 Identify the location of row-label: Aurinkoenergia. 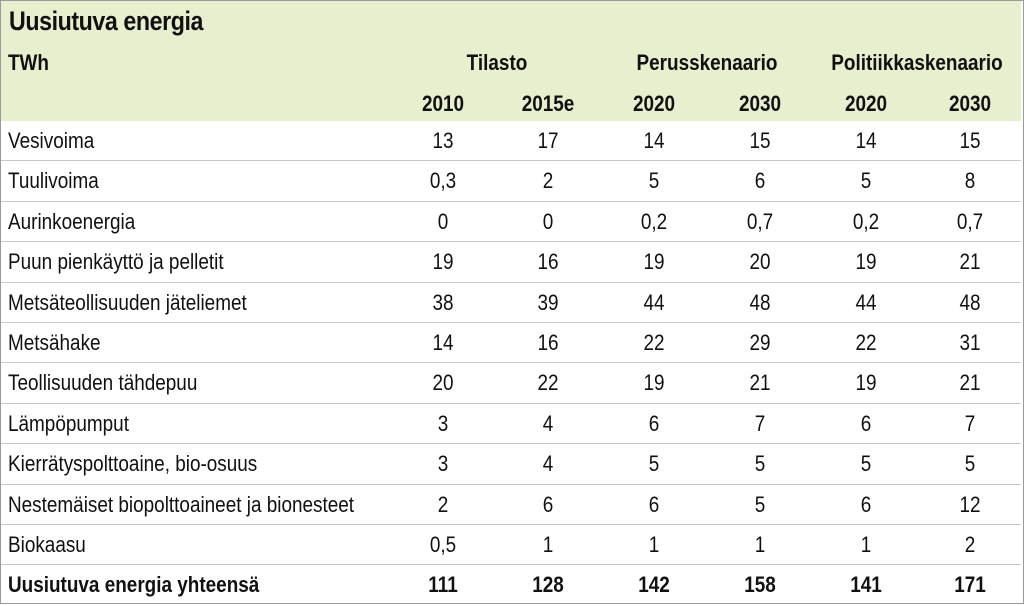
(72, 221).